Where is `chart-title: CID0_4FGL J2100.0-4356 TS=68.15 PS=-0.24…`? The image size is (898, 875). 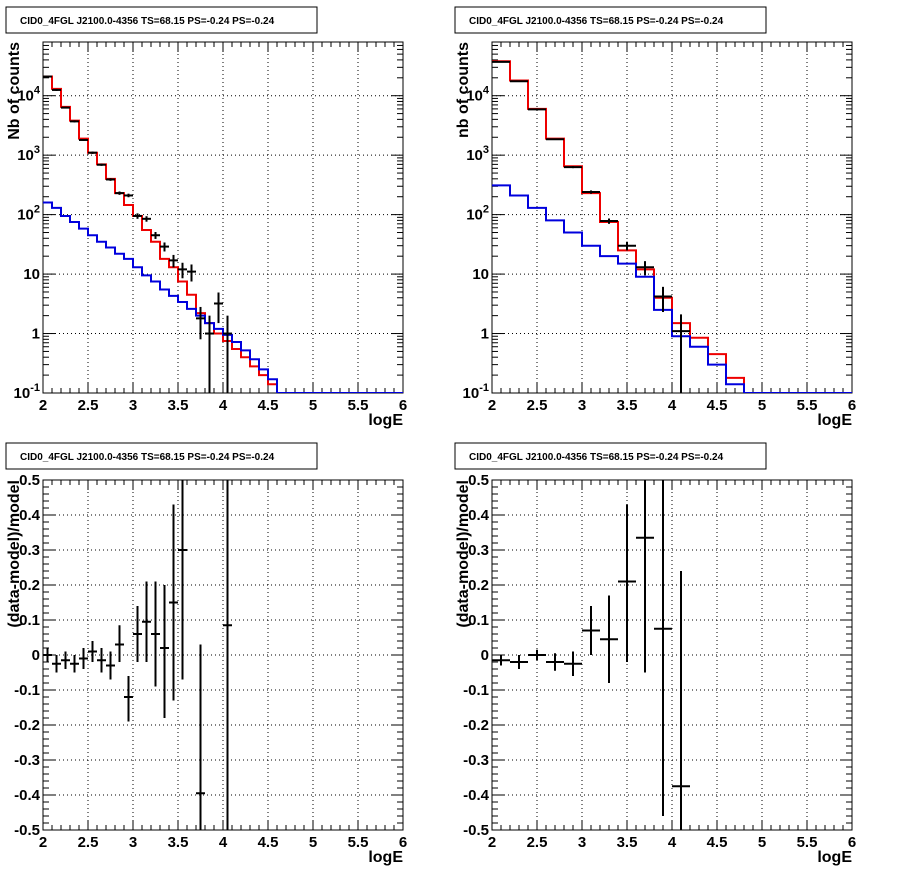
chart-title: CID0_4FGL J2100.0-4356 TS=68.15 PS=-0.24… is located at coordinates (147, 457).